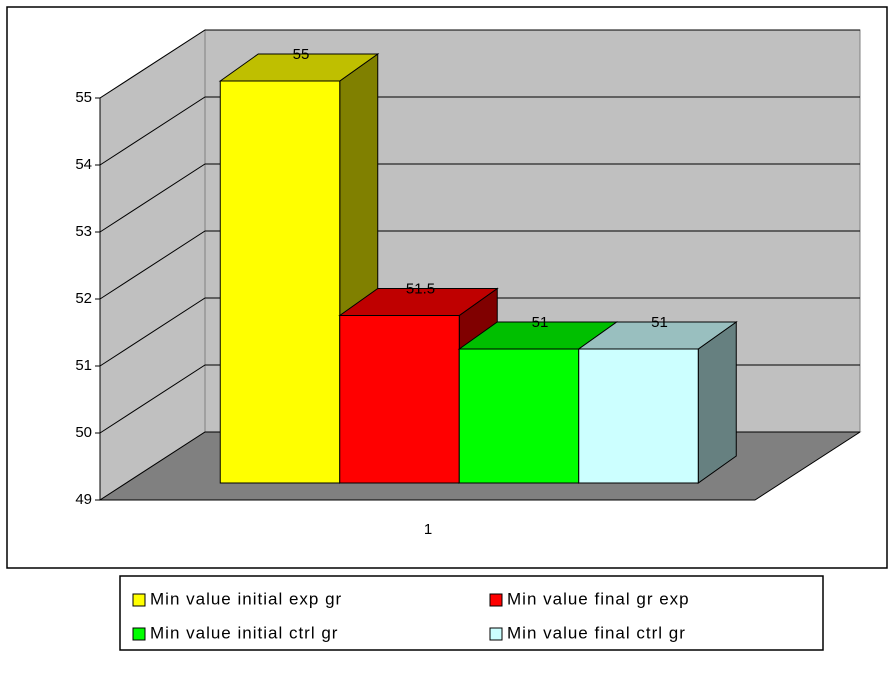 Image resolution: width=894 pixels, height=673 pixels. I want to click on data-label: 55, so click(301, 54).